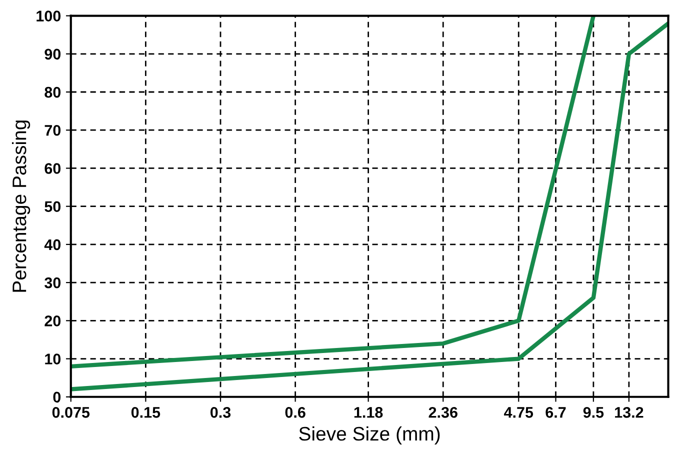 The width and height of the screenshot is (675, 451). Describe the element at coordinates (519, 412) in the screenshot. I see `x-tick-label: 4.75` at that location.